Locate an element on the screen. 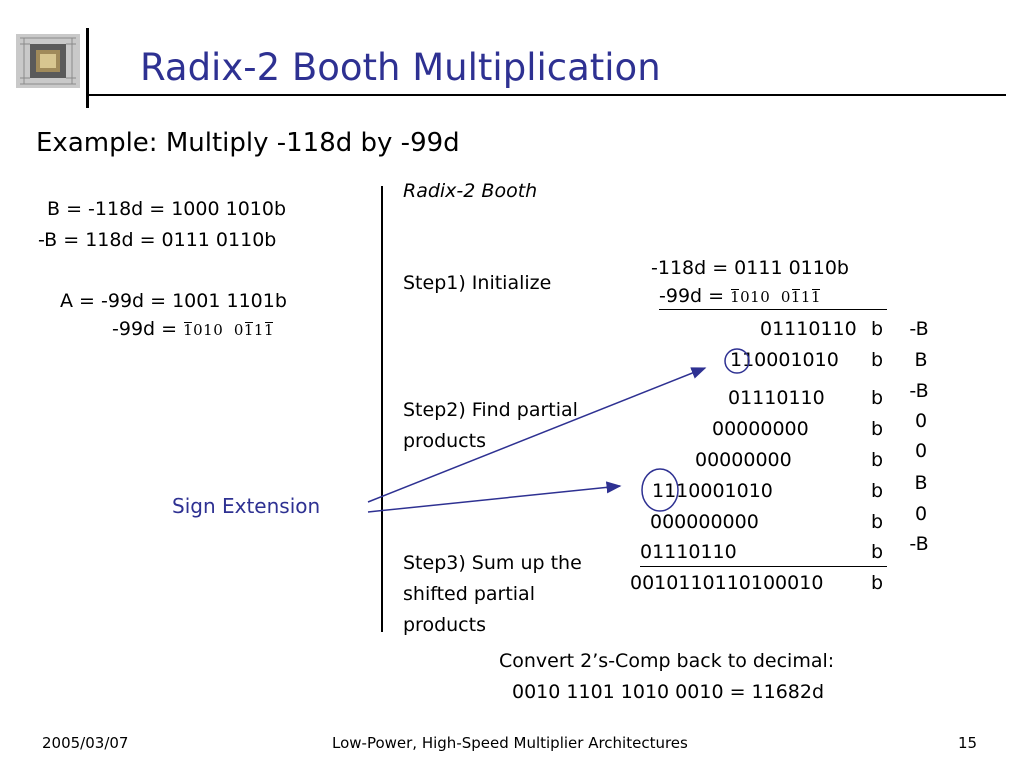 Image resolution: width=1024 pixels, height=768 pixels. b-definition: B = -118d = 1000 1010b is located at coordinates (167, 209).